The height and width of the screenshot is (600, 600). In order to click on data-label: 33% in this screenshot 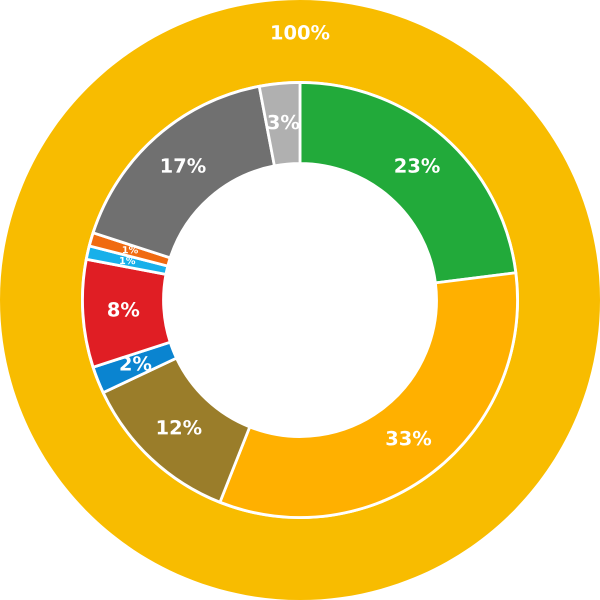, I will do `click(409, 438)`.